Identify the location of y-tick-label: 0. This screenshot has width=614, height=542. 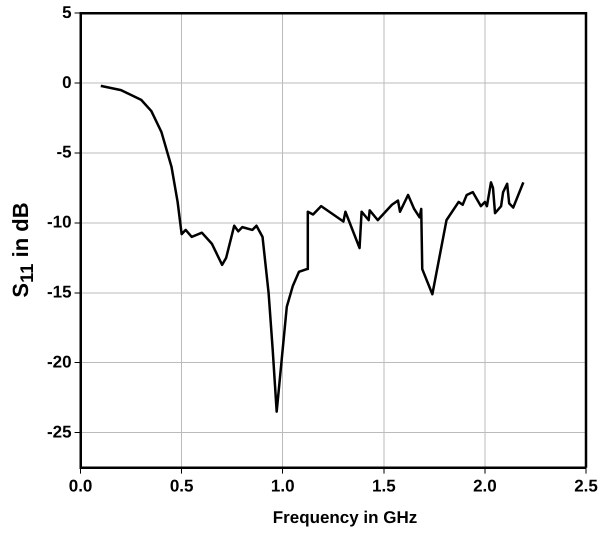
(67, 82).